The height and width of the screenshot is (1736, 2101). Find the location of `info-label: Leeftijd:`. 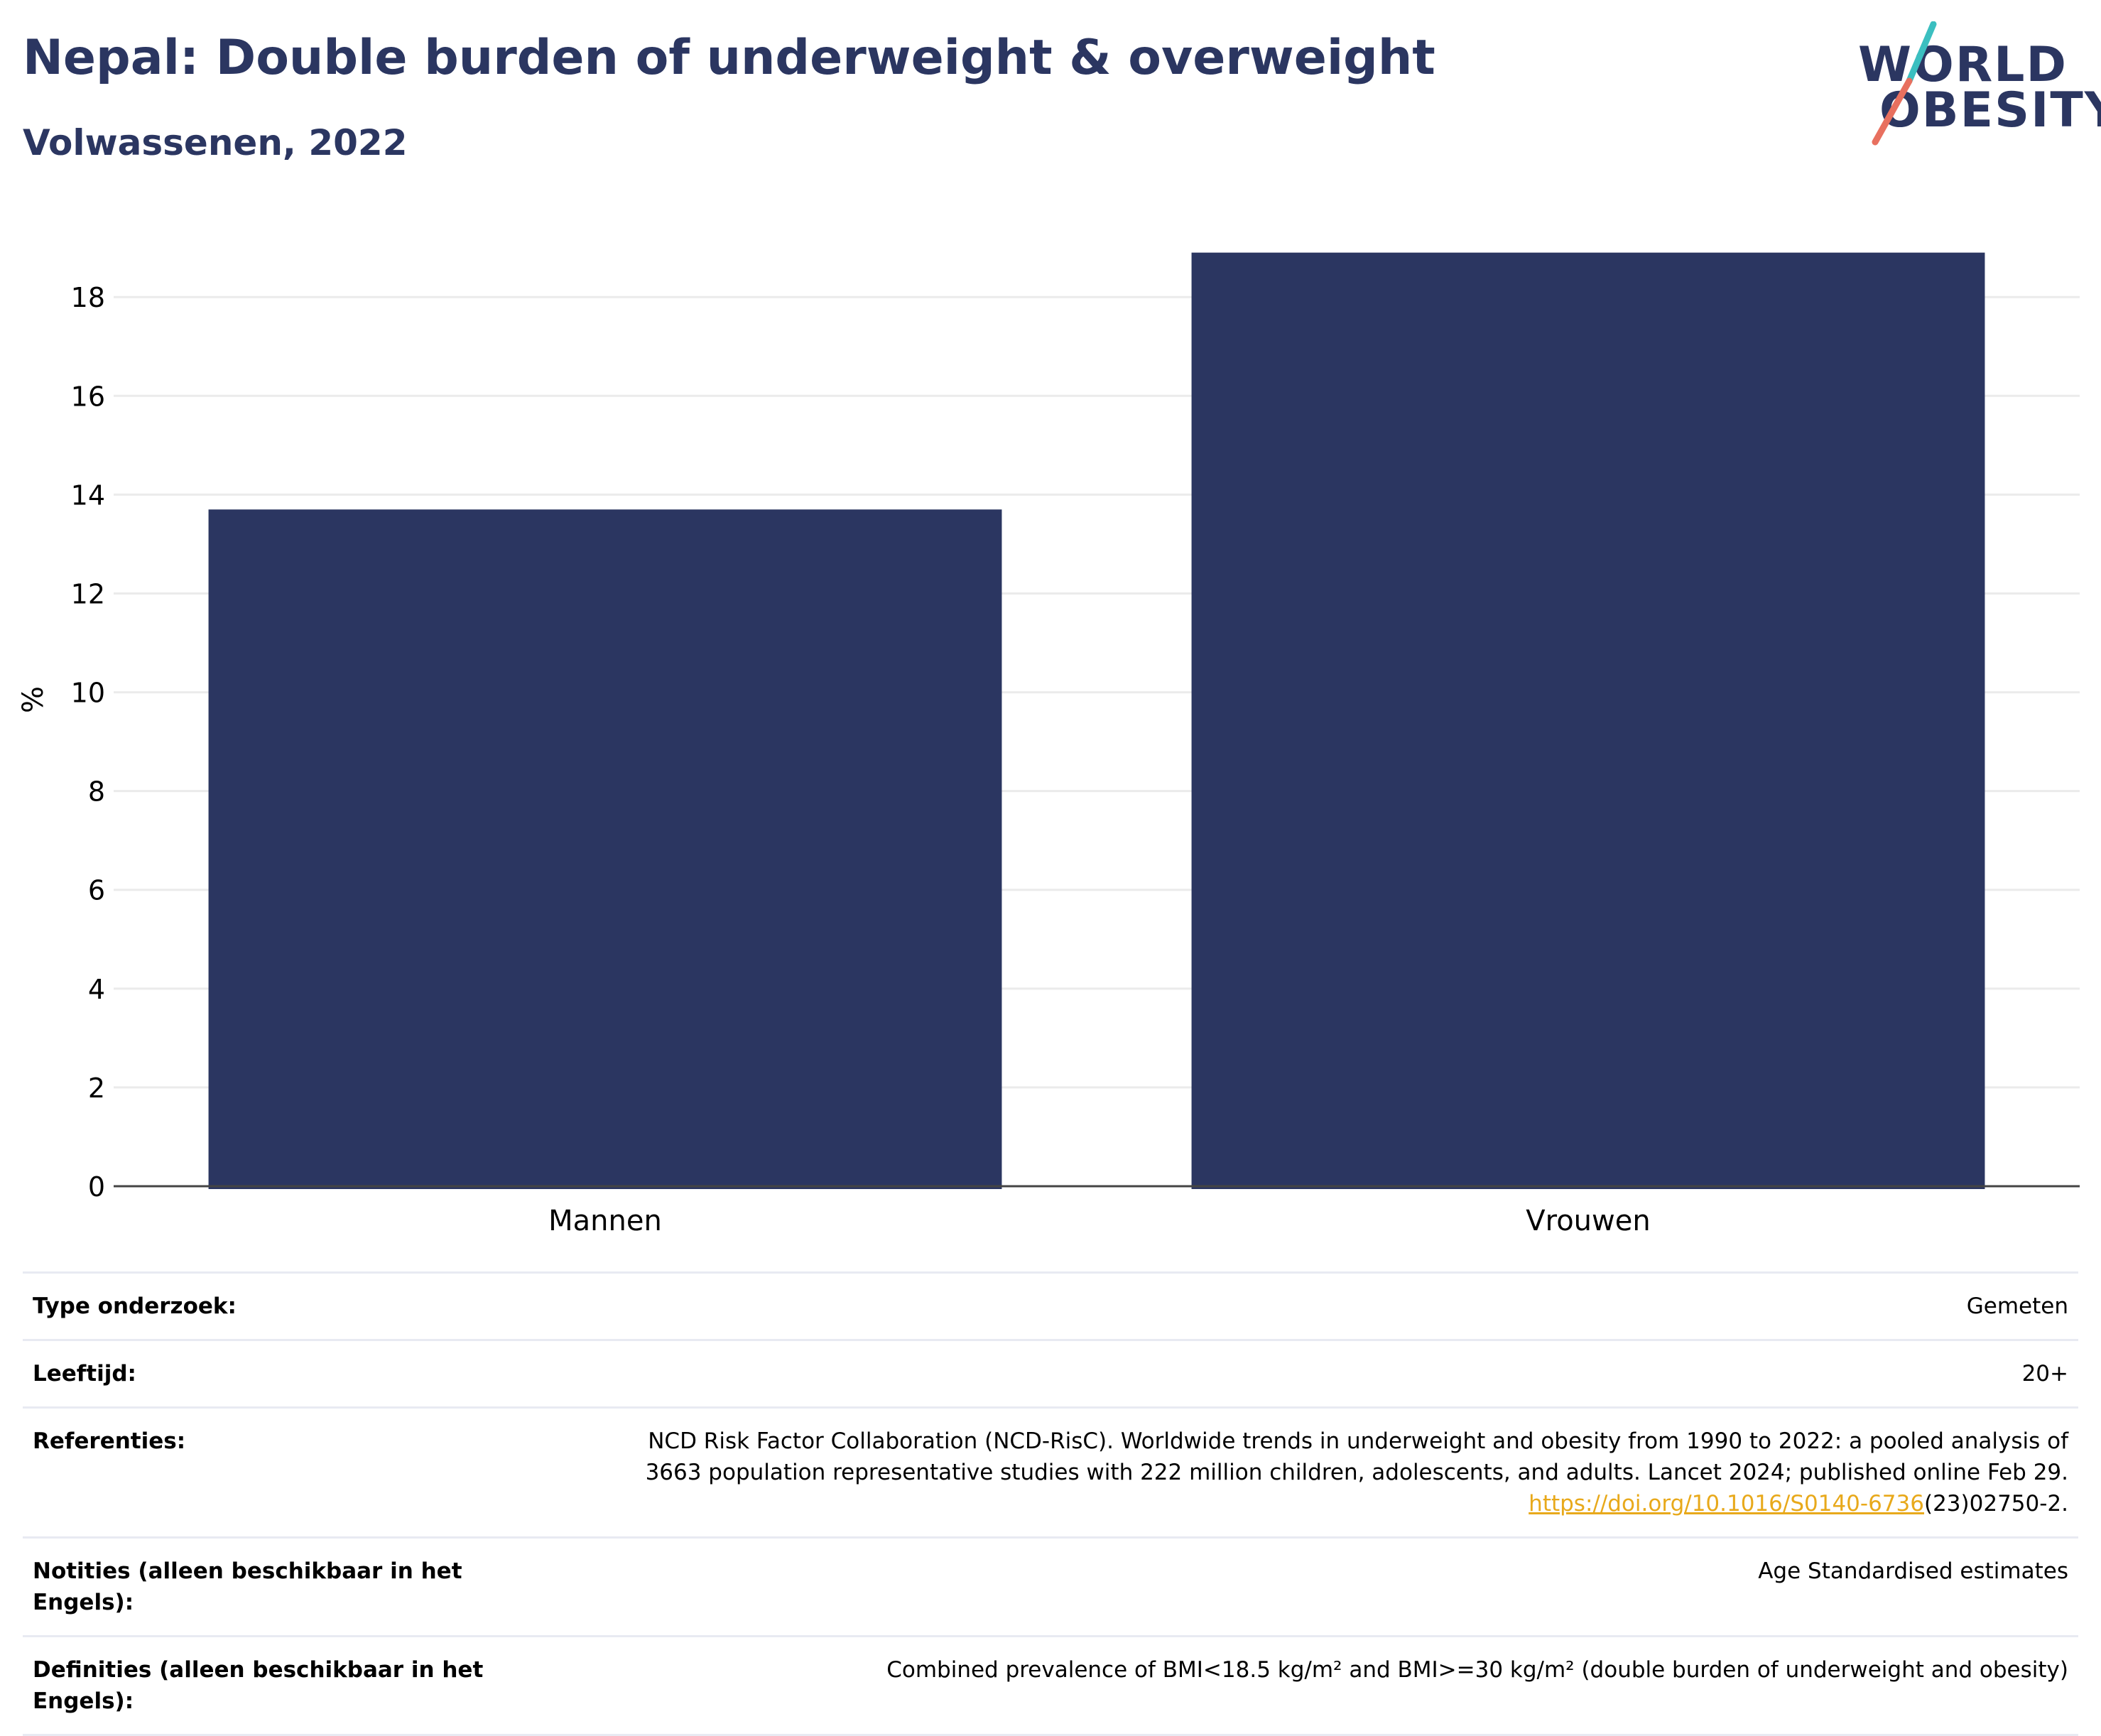

info-label: Leeftijd: is located at coordinates (260, 1373).